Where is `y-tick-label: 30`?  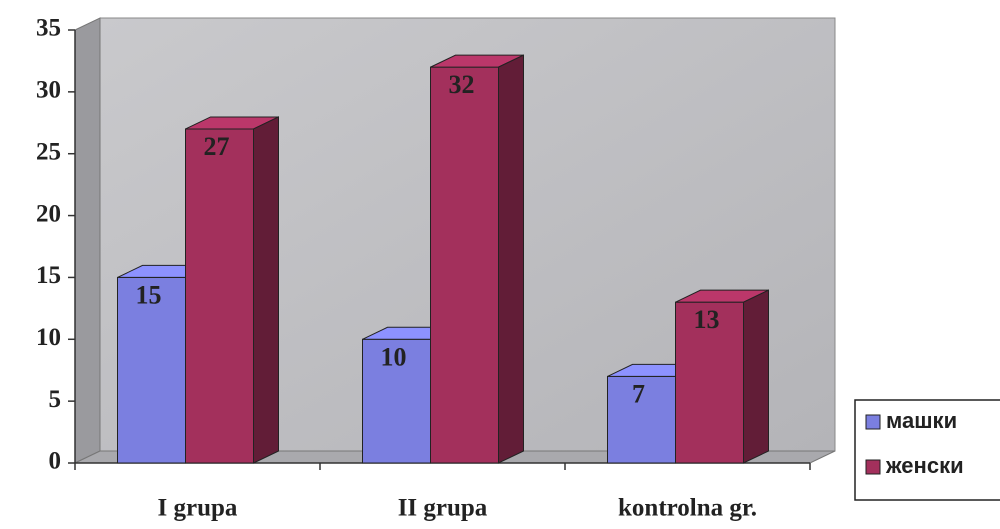 y-tick-label: 30 is located at coordinates (48, 90).